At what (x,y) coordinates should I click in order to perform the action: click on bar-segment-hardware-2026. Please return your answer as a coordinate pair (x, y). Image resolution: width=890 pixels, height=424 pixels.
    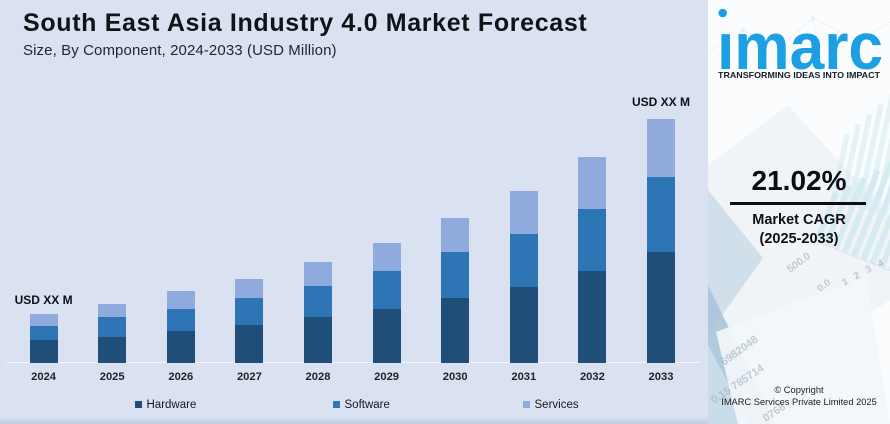
    Looking at the image, I should click on (180, 347).